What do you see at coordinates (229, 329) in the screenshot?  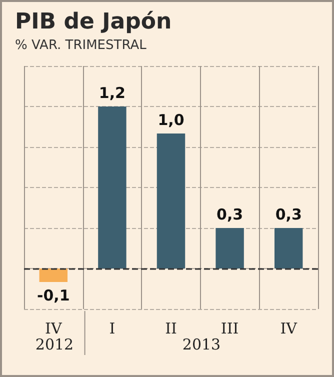 I see `x-tick-label: III` at bounding box center [229, 329].